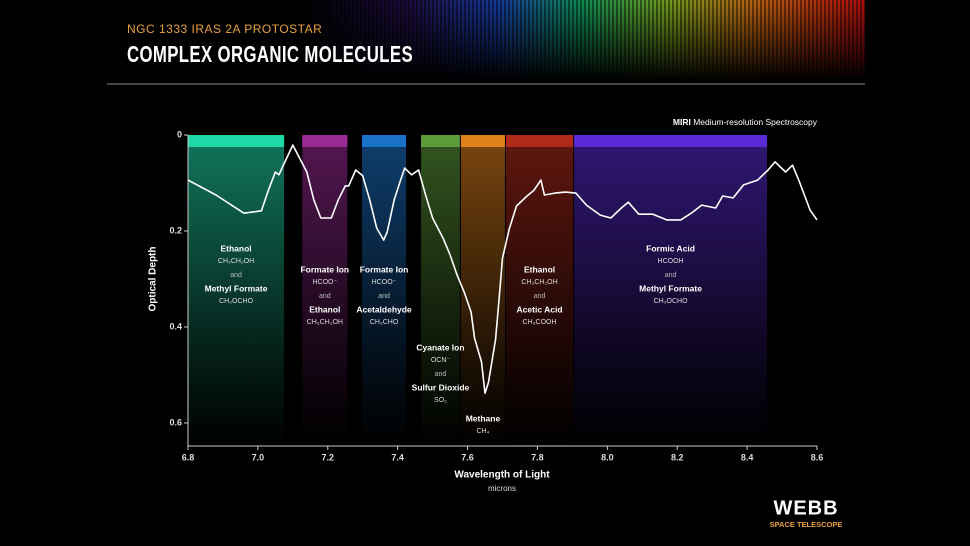 This screenshot has height=546, width=970. I want to click on x-tick-label: 7.0, so click(258, 457).